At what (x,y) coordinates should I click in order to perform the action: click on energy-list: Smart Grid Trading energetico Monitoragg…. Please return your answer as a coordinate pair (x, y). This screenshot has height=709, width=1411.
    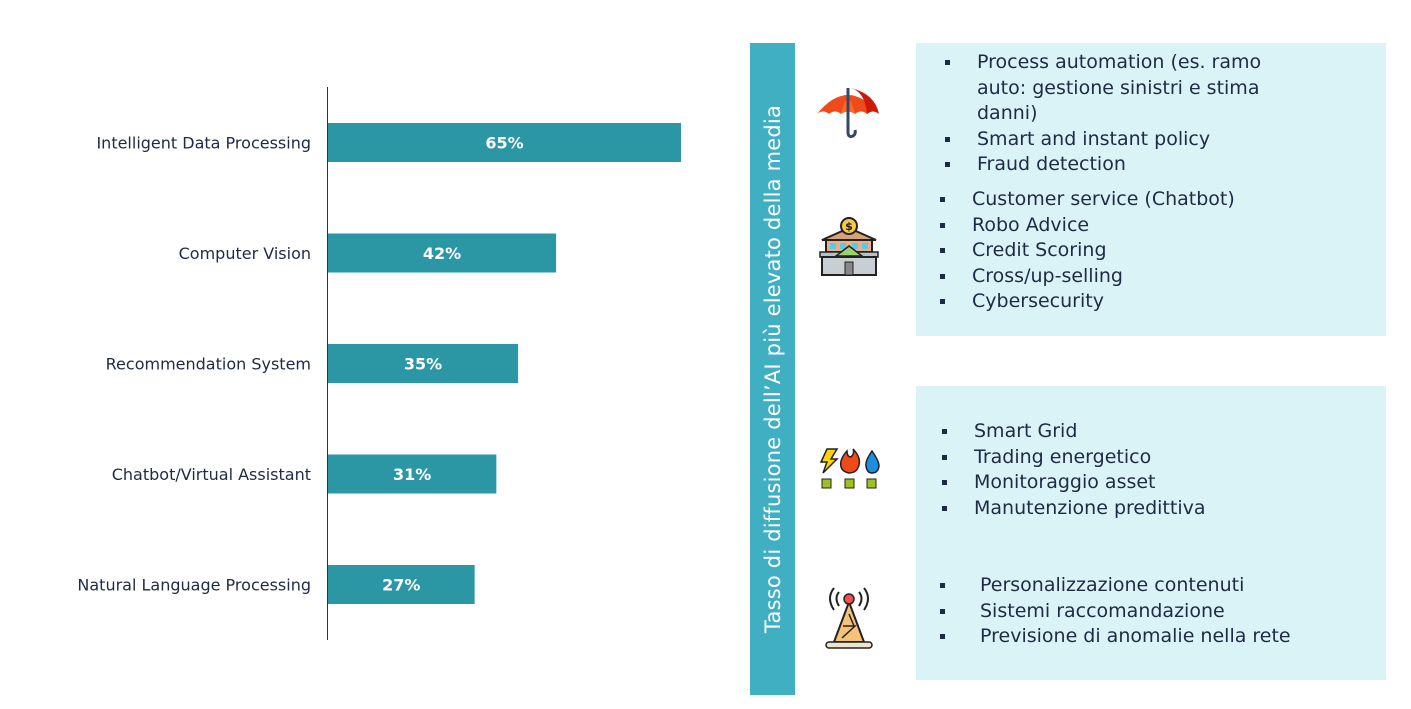
    Looking at the image, I should click on (1152, 470).